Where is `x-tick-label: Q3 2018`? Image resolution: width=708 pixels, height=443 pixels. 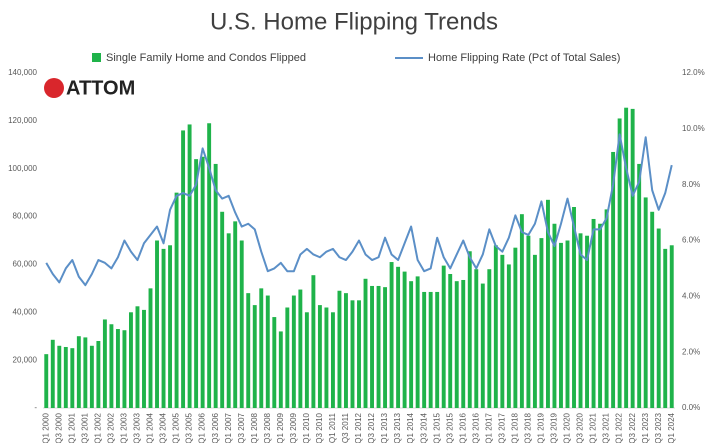 x-tick-label: Q3 2018 is located at coordinates (528, 427).